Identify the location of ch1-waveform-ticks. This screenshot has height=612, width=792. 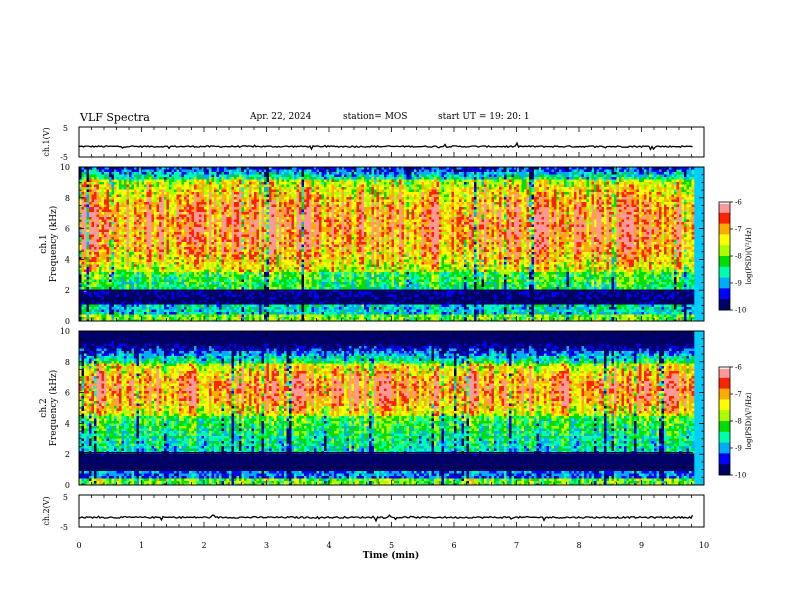
(391, 142).